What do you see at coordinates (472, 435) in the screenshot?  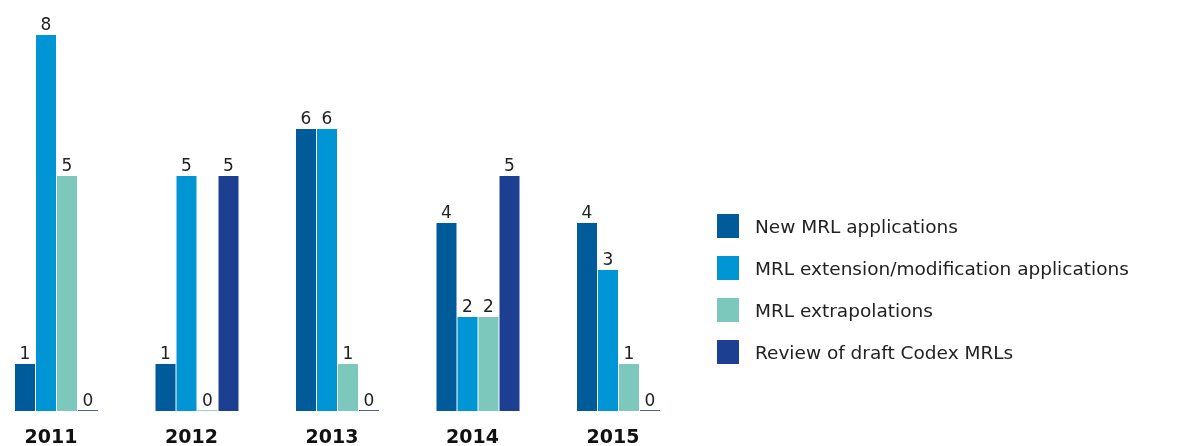 I see `x-tick-label: 2014` at bounding box center [472, 435].